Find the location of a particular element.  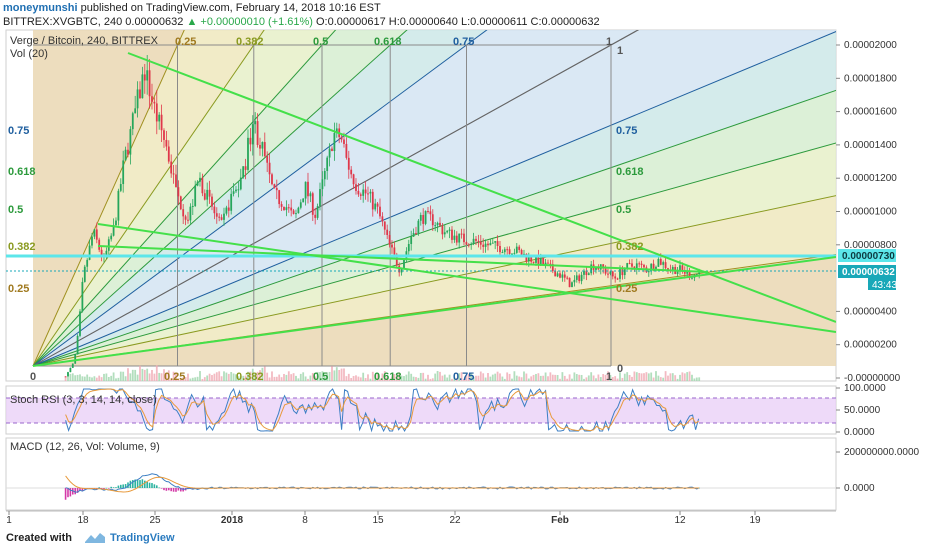

volume-label: Vol (20) is located at coordinates (29, 54).